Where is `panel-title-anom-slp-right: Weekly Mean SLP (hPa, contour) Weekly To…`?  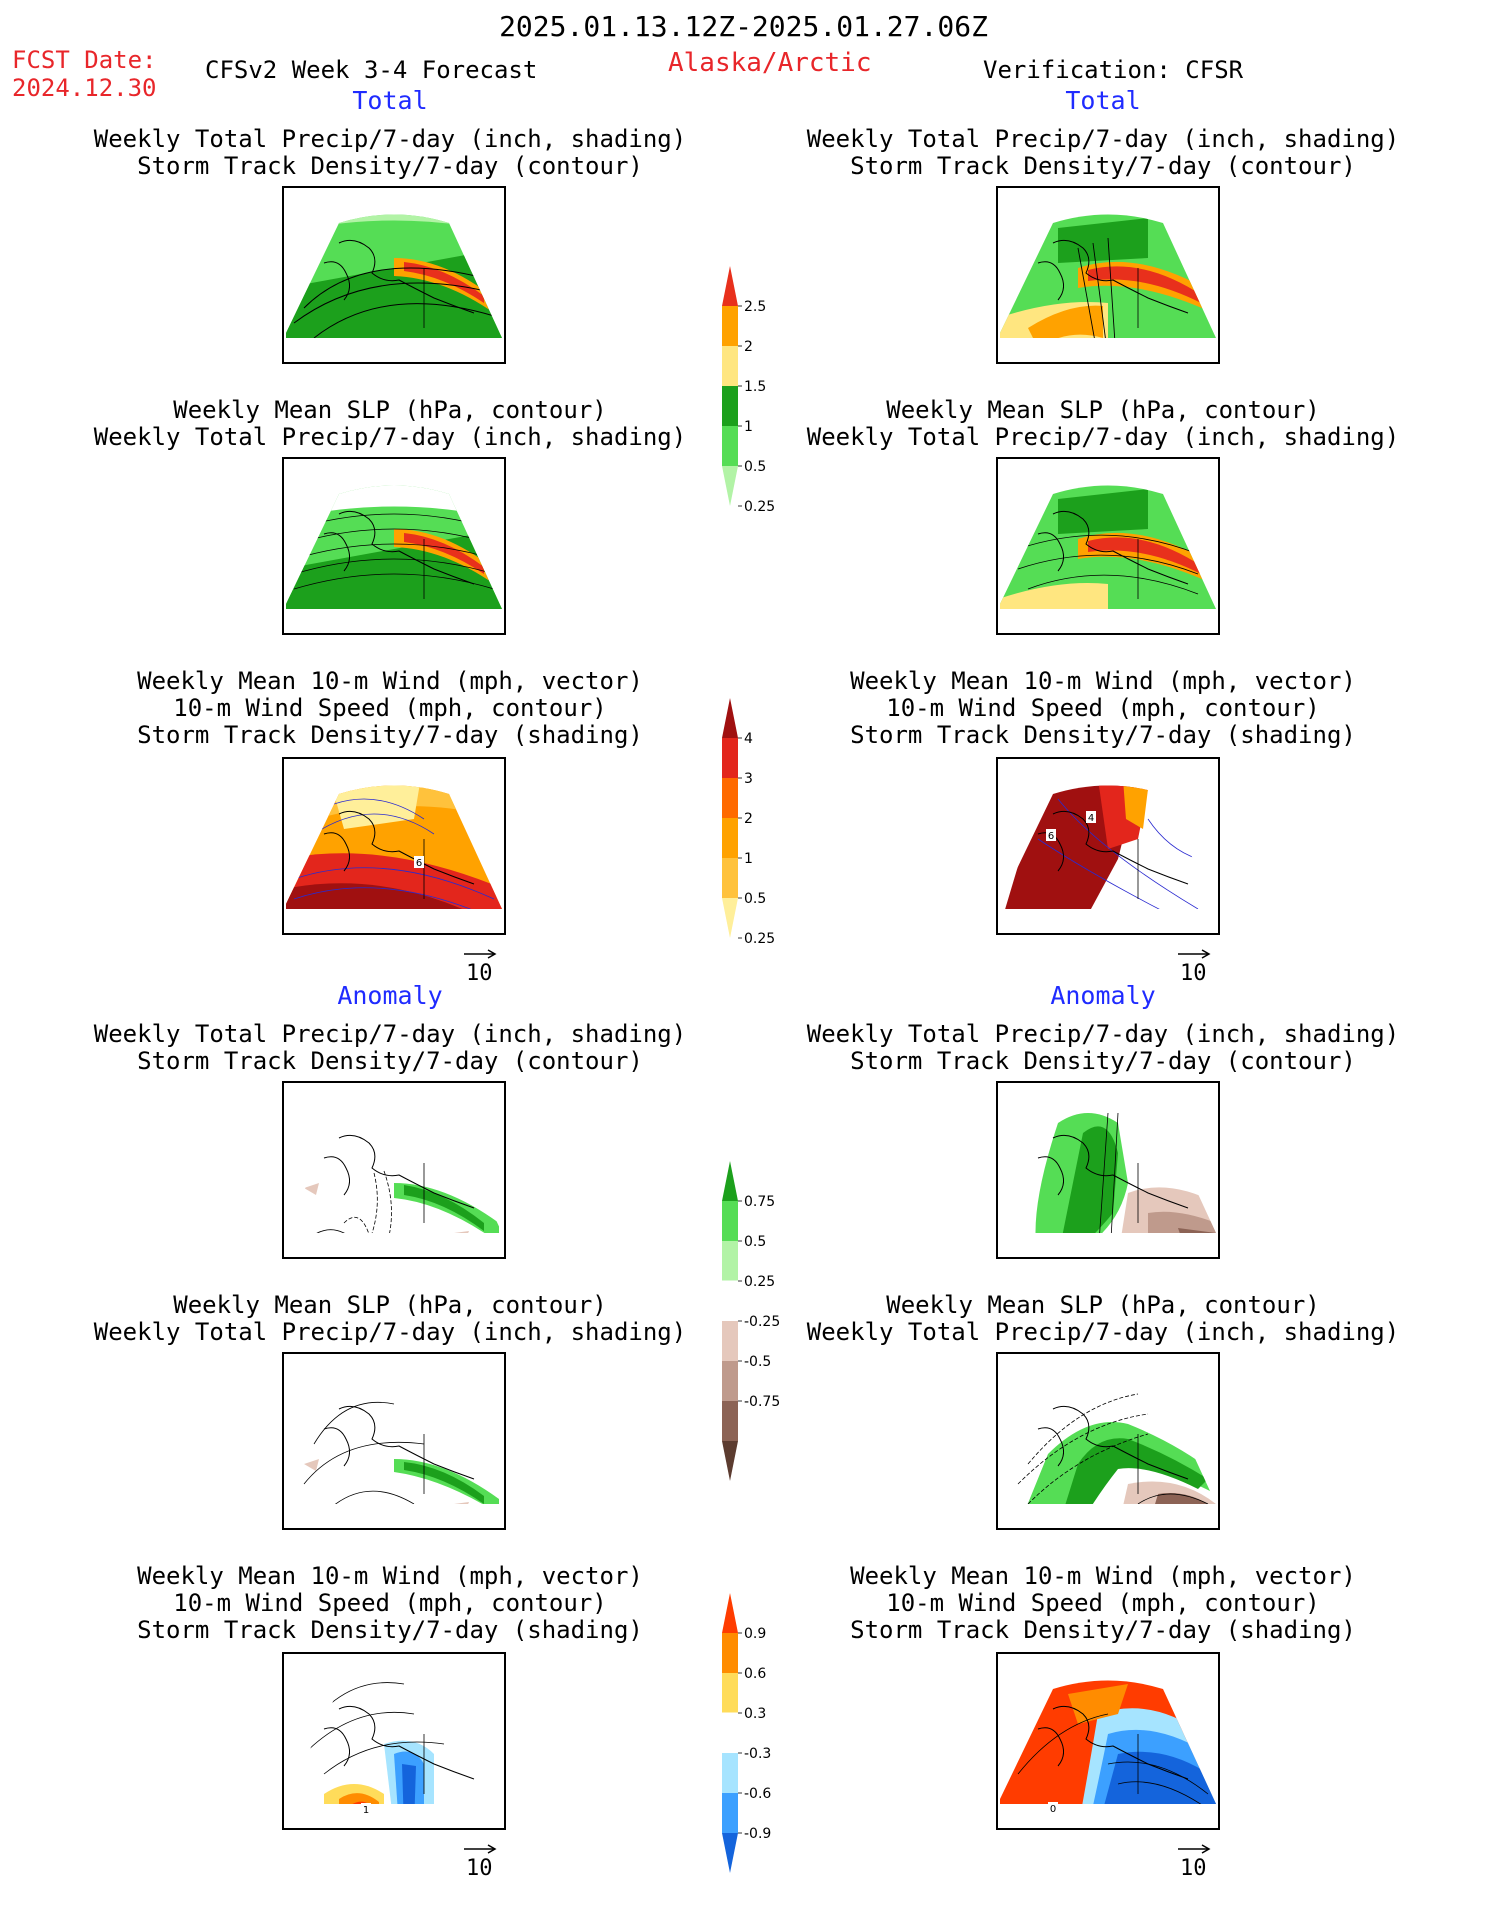
panel-title-anom-slp-right: Weekly Mean SLP (hPa, contour) Weekly To… is located at coordinates (1103, 1318).